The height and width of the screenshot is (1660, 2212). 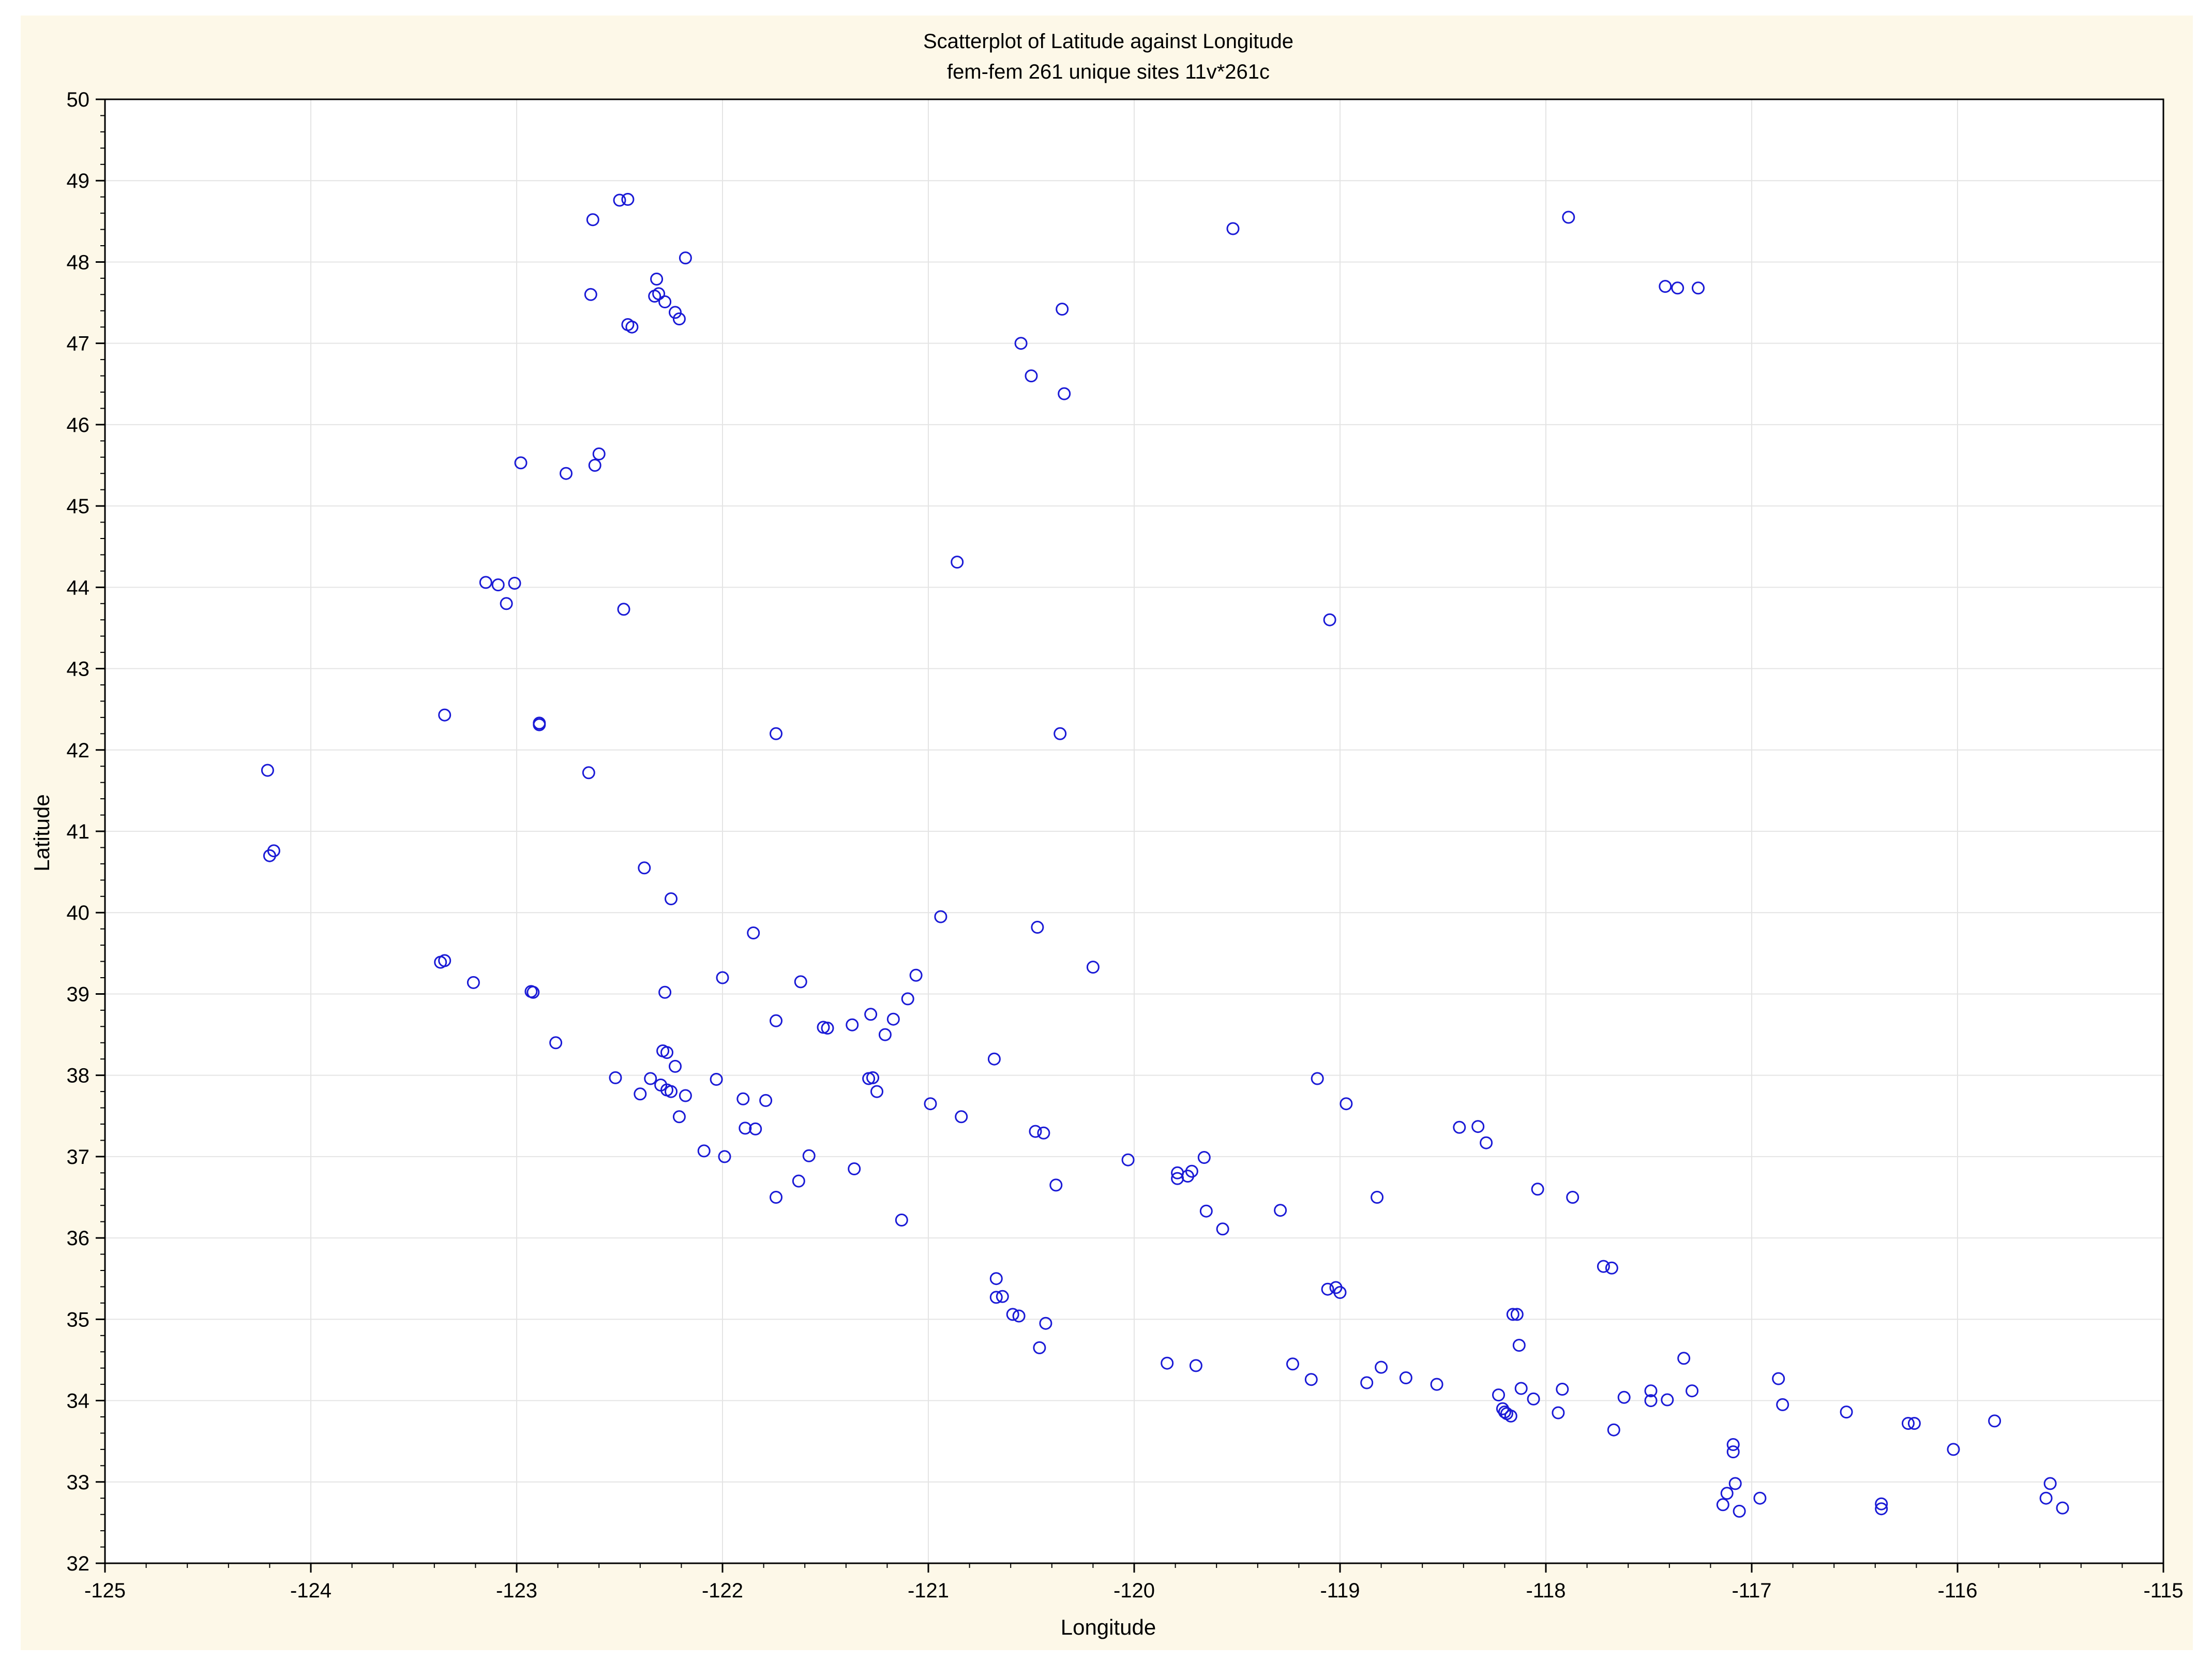 What do you see at coordinates (311, 1590) in the screenshot?
I see `x-tick-label: -124` at bounding box center [311, 1590].